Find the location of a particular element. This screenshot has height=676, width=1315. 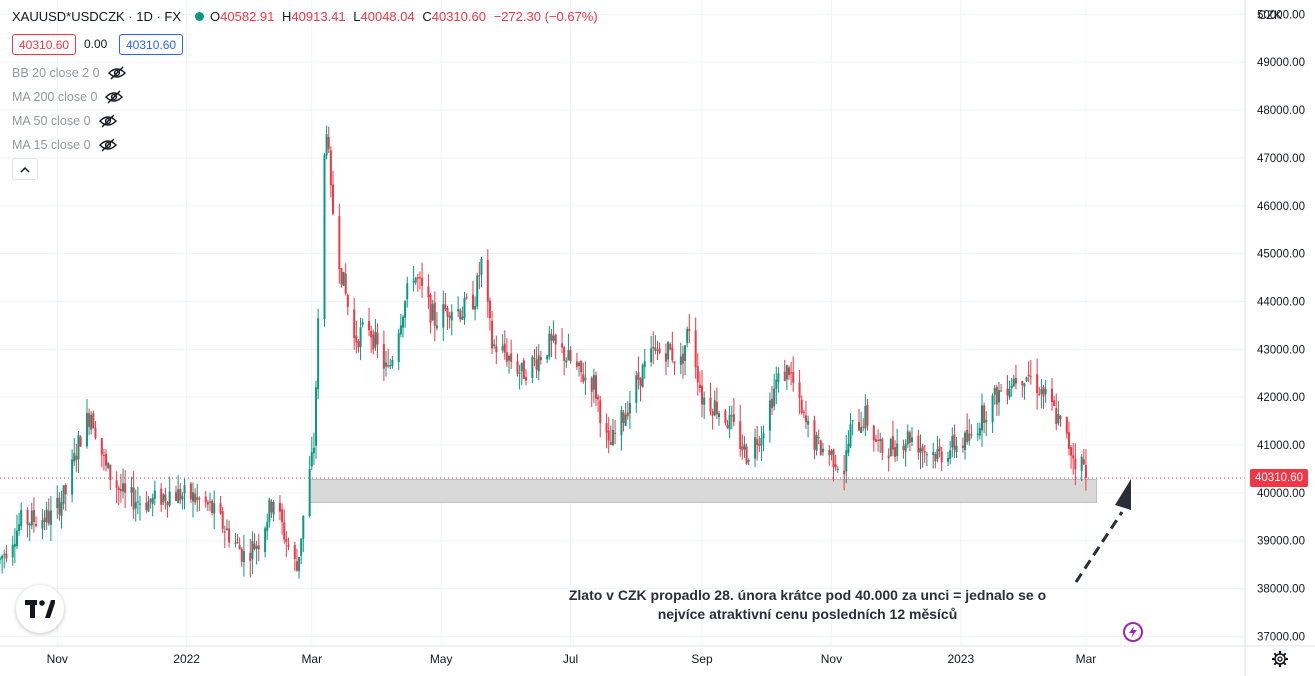

collapse-indicators-button is located at coordinates (25, 169).